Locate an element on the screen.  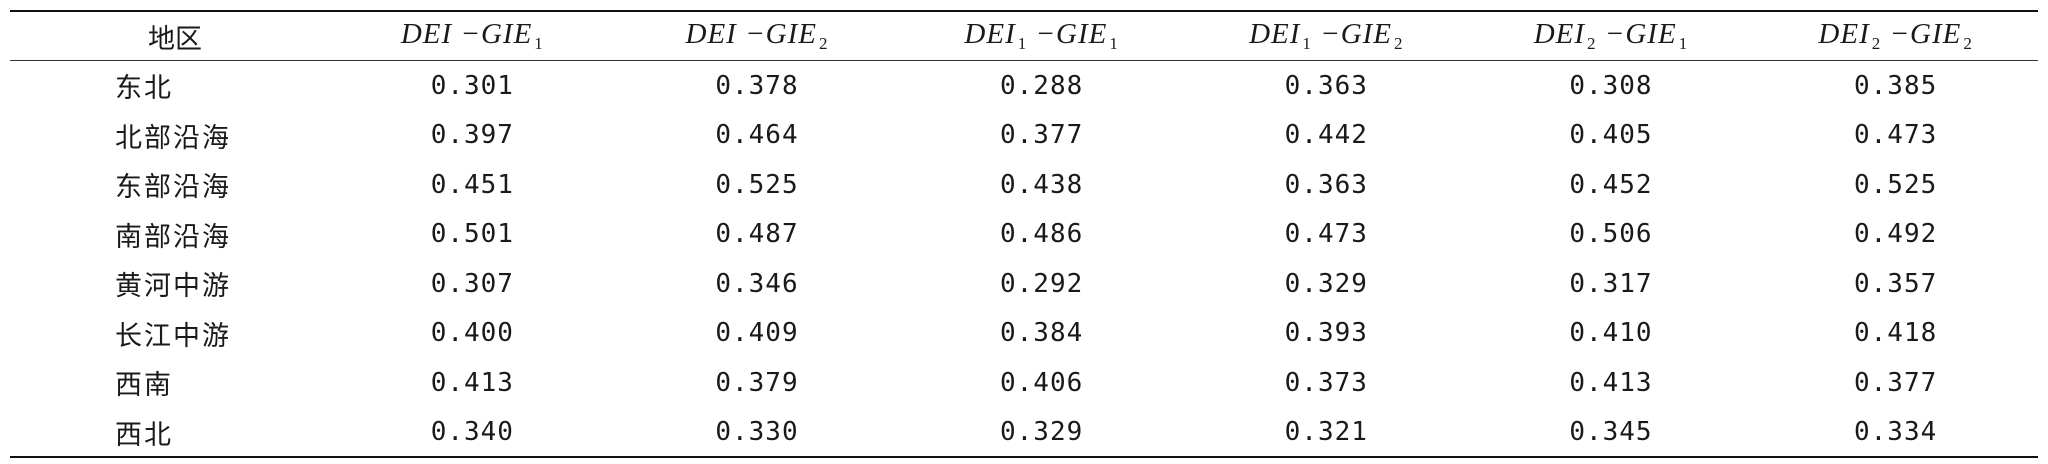
region-cell: 东北 is located at coordinates (144, 89).